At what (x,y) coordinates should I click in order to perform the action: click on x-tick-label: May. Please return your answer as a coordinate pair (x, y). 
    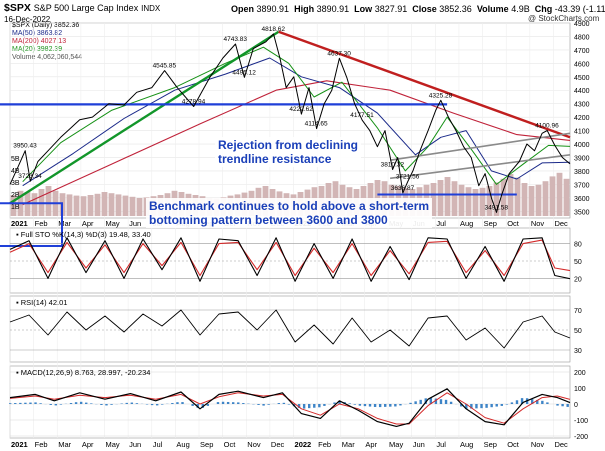
    Looking at the image, I should click on (113, 444).